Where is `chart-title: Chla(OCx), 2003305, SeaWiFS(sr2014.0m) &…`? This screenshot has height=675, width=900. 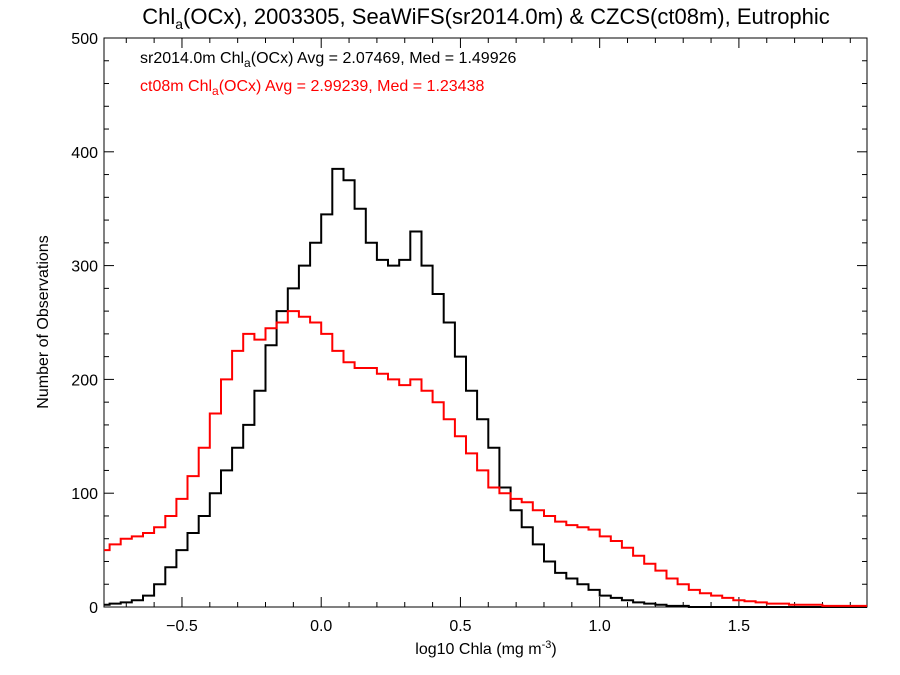
chart-title: Chla(OCx), 2003305, SeaWiFS(sr2014.0m) &… is located at coordinates (486, 18).